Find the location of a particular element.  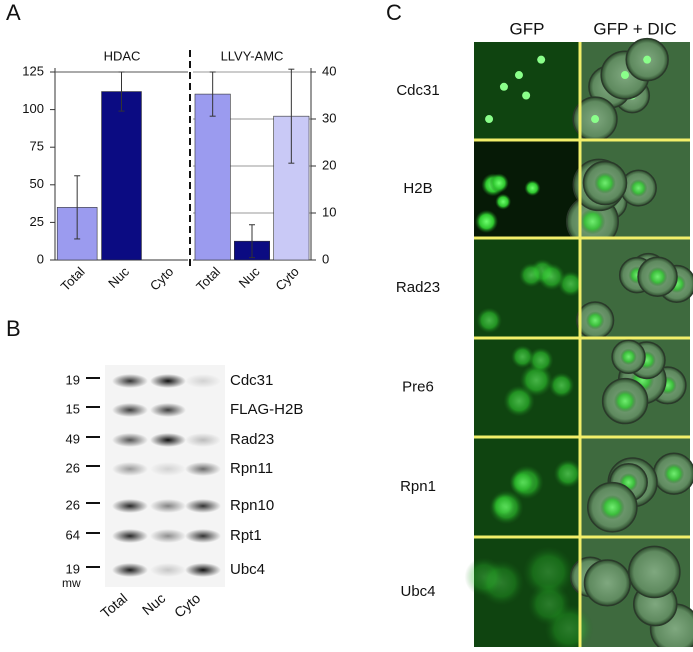

y-tick-label: 20 is located at coordinates (329, 164).